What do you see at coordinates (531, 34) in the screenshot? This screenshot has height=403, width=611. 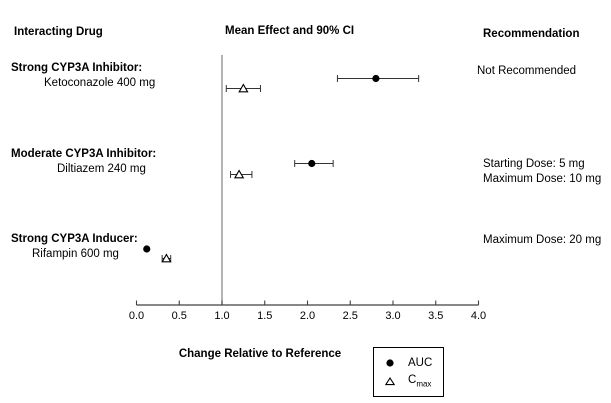 I see `column-header-recommendation: Recommendation` at bounding box center [531, 34].